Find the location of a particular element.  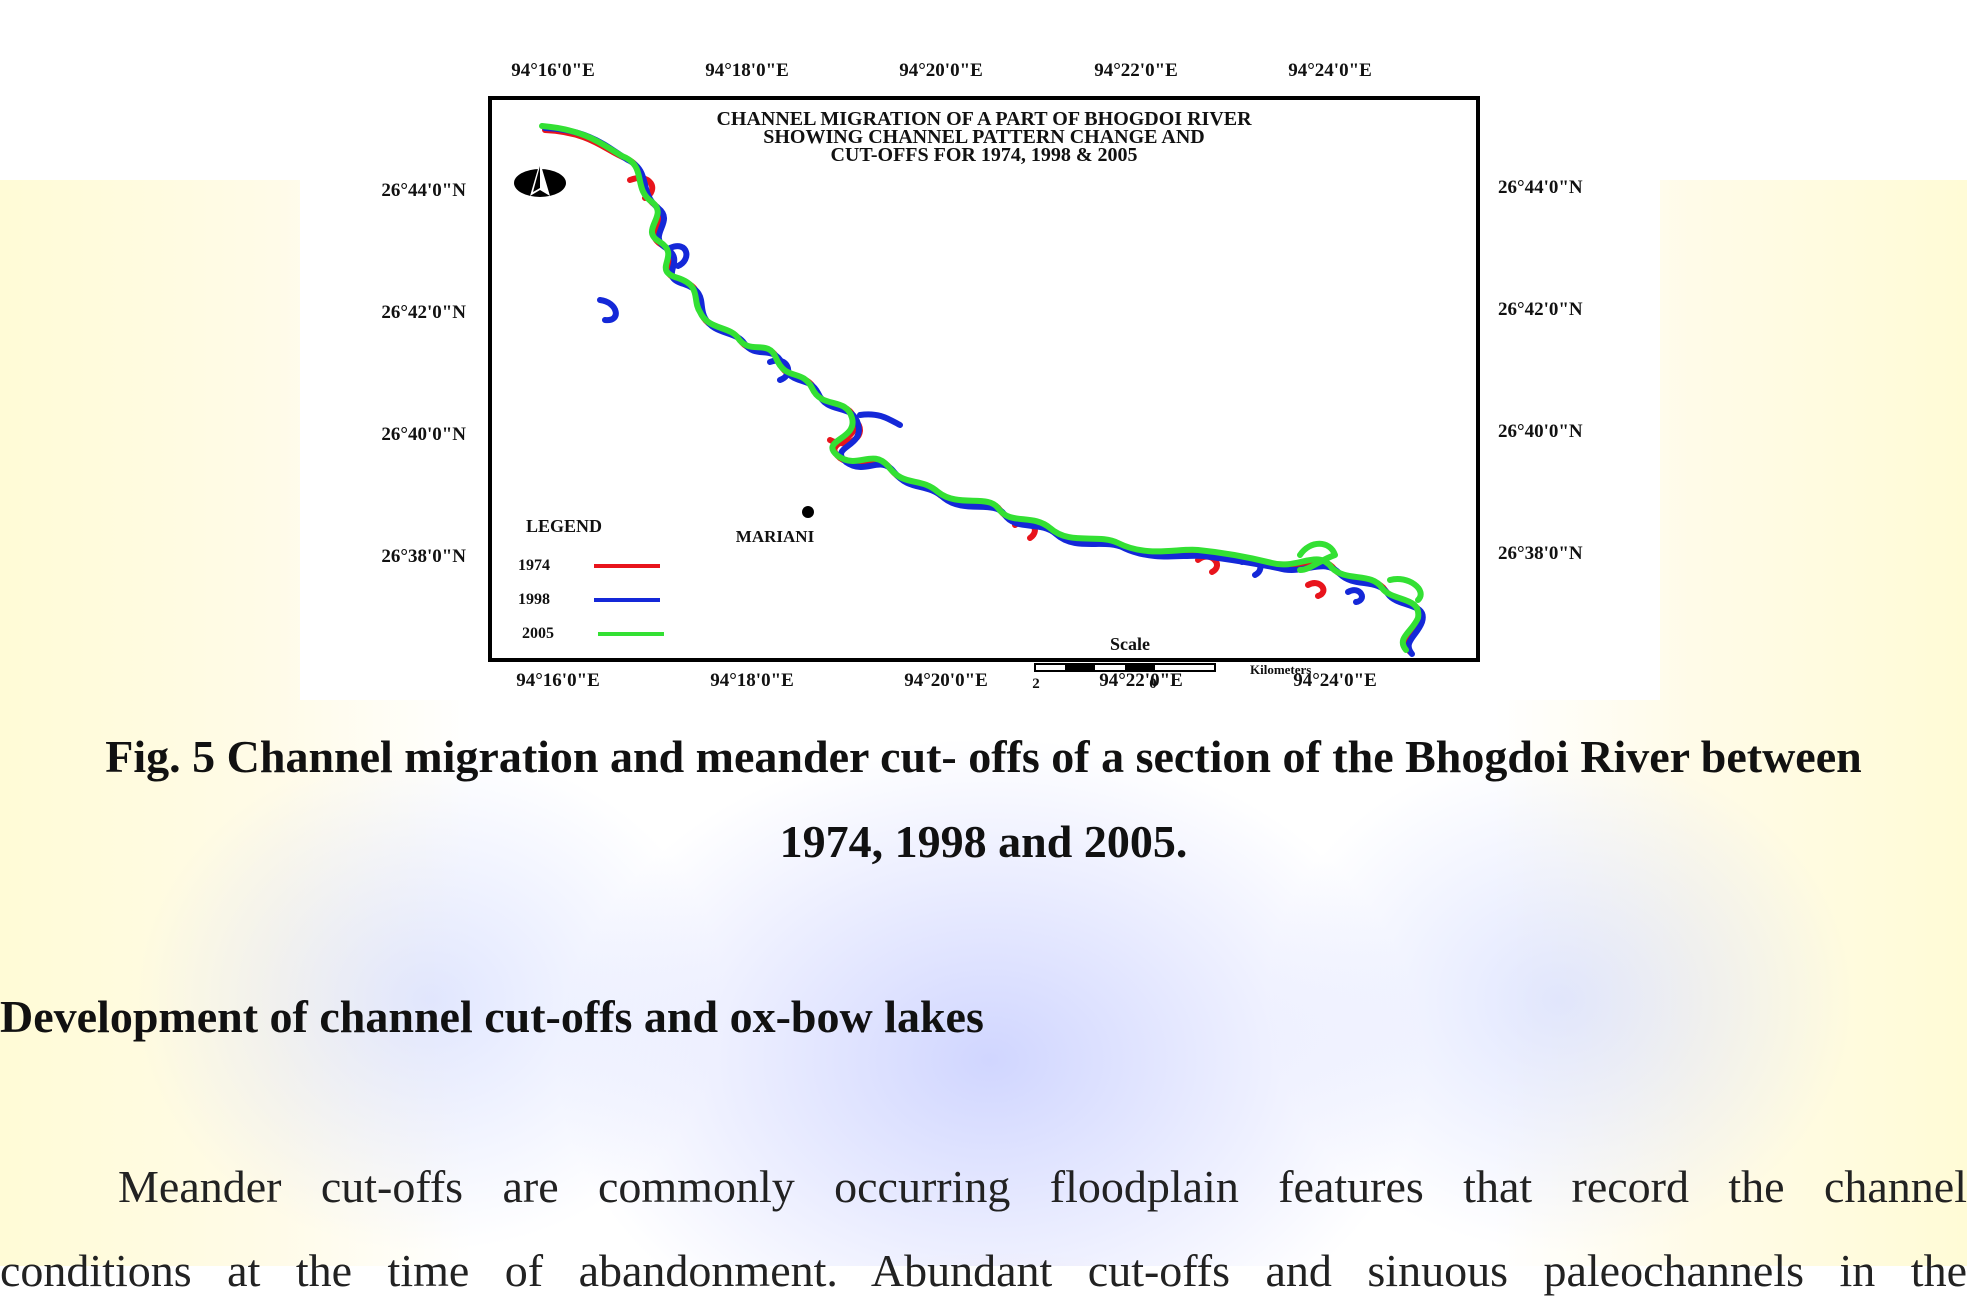

map-title-line-3: CUT-OFFS FOR 1974, 1998 & 2005 is located at coordinates (983, 155).